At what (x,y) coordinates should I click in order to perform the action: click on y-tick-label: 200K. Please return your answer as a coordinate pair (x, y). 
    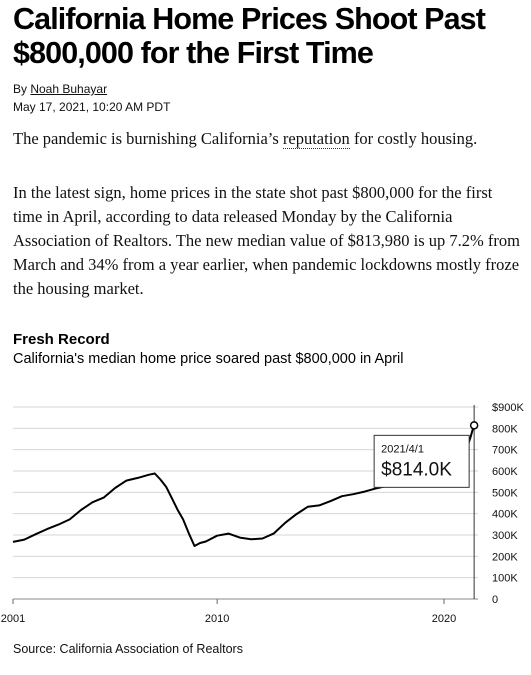
    Looking at the image, I should click on (505, 557).